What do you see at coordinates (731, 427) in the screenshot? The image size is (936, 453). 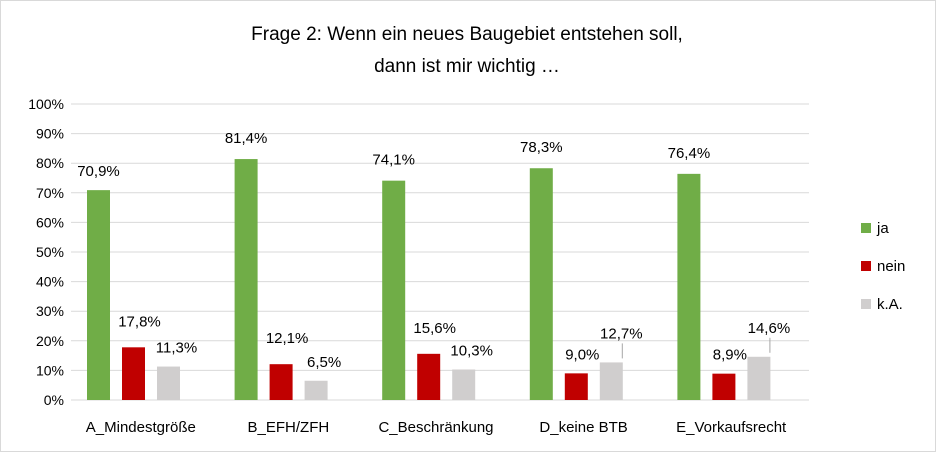 I see `category-label: E_Vorkaufsrecht` at bounding box center [731, 427].